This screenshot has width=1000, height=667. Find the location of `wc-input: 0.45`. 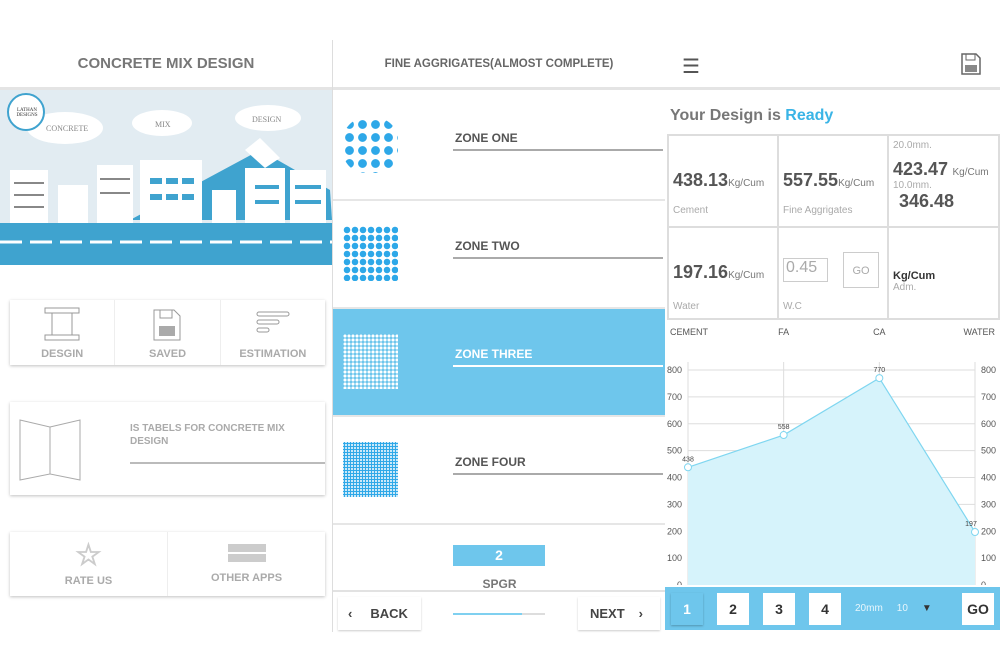

wc-input: 0.45 is located at coordinates (805, 270).